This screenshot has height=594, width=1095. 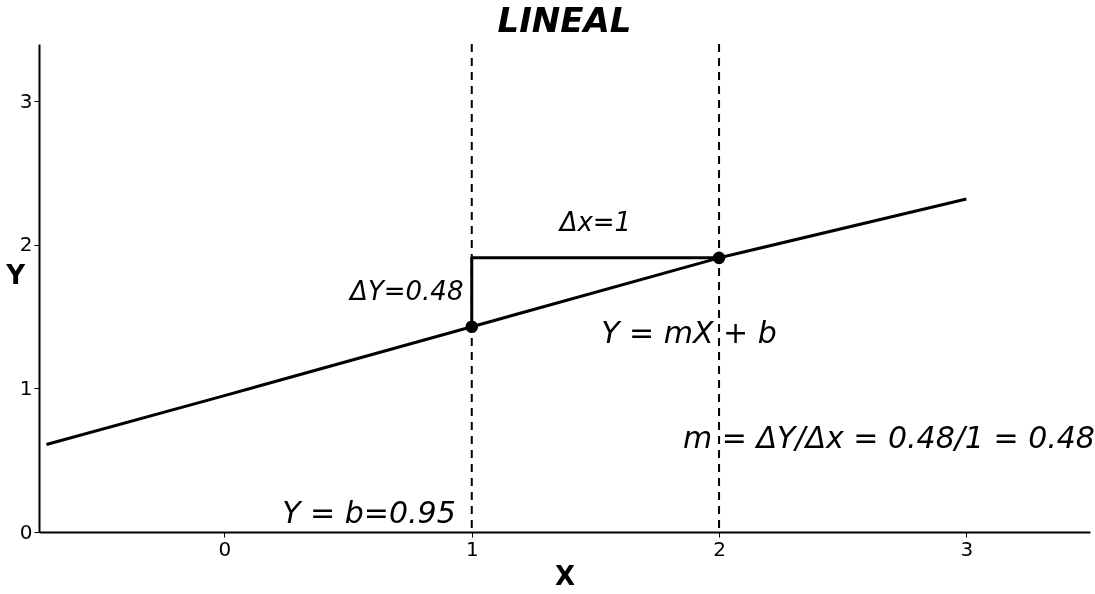 I want to click on annotation: m = ΔY/Δx = 0.48/1 = 0.48, so click(x=889, y=437).